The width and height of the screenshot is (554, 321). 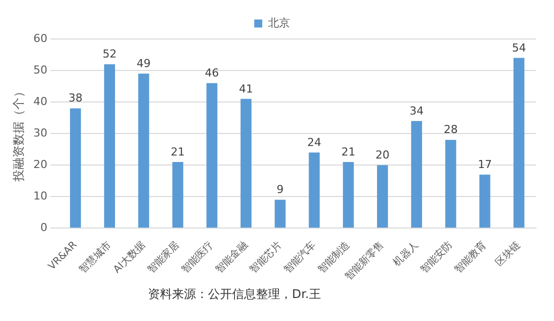 I want to click on data-label: 34, so click(x=417, y=111).